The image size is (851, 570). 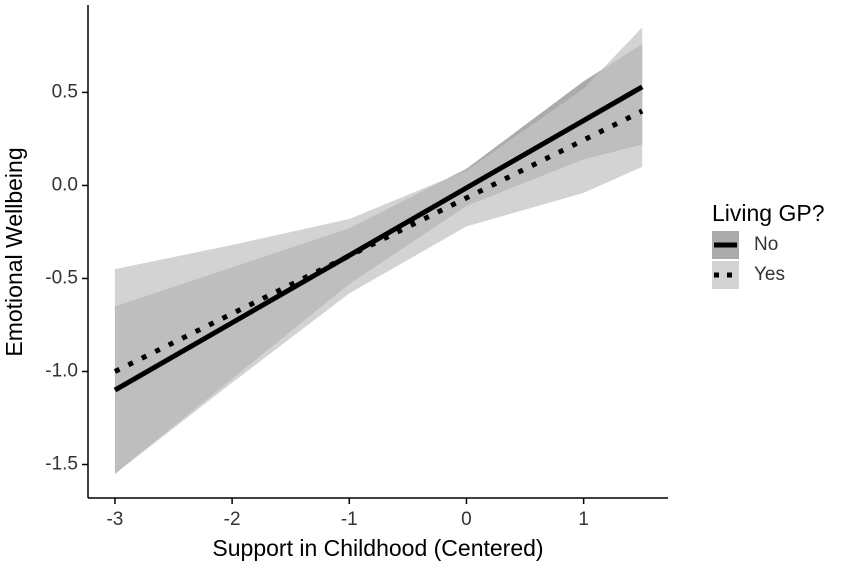 What do you see at coordinates (466, 519) in the screenshot?
I see `x-tick-label: 0` at bounding box center [466, 519].